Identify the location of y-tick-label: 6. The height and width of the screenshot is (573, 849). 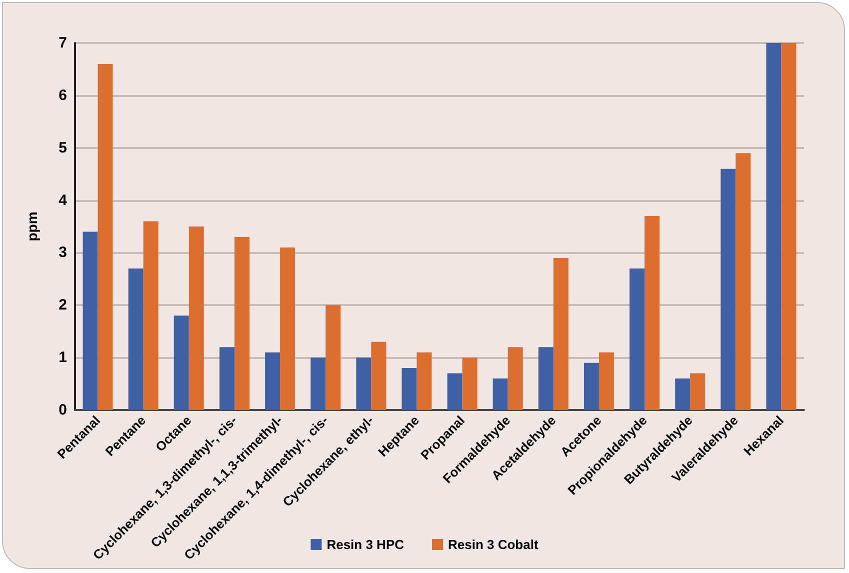
(62, 95).